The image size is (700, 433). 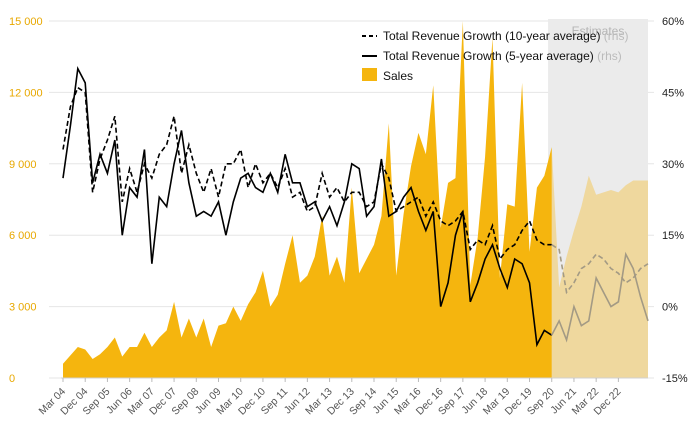 What do you see at coordinates (600, 297) in the screenshot?
I see `growth5-line-estimate` at bounding box center [600, 297].